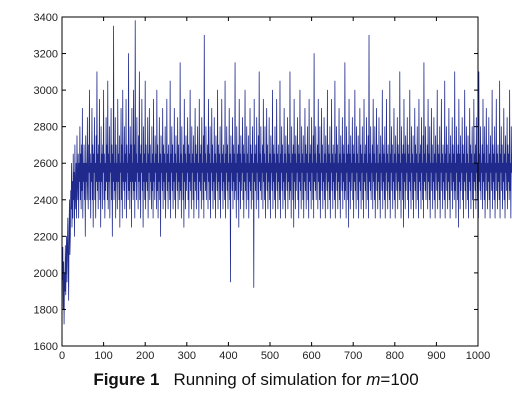 The image size is (512, 407). I want to click on x-tick-label: 900, so click(436, 356).